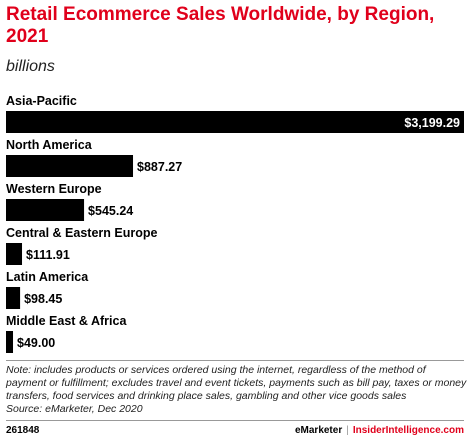 This screenshot has height=441, width=470. What do you see at coordinates (432, 123) in the screenshot?
I see `value-label: $3,199.29` at bounding box center [432, 123].